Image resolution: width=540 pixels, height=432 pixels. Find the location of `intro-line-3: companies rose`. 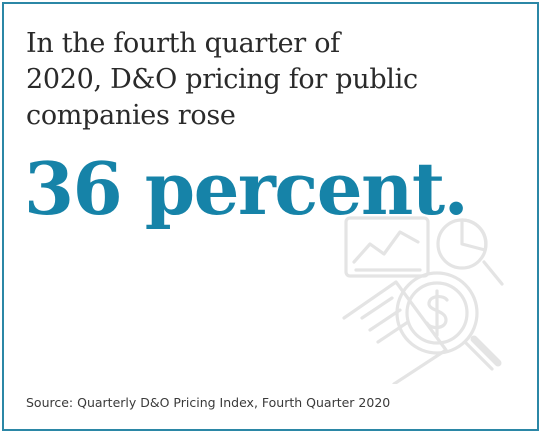

intro-line-3: companies rose is located at coordinates (131, 115).